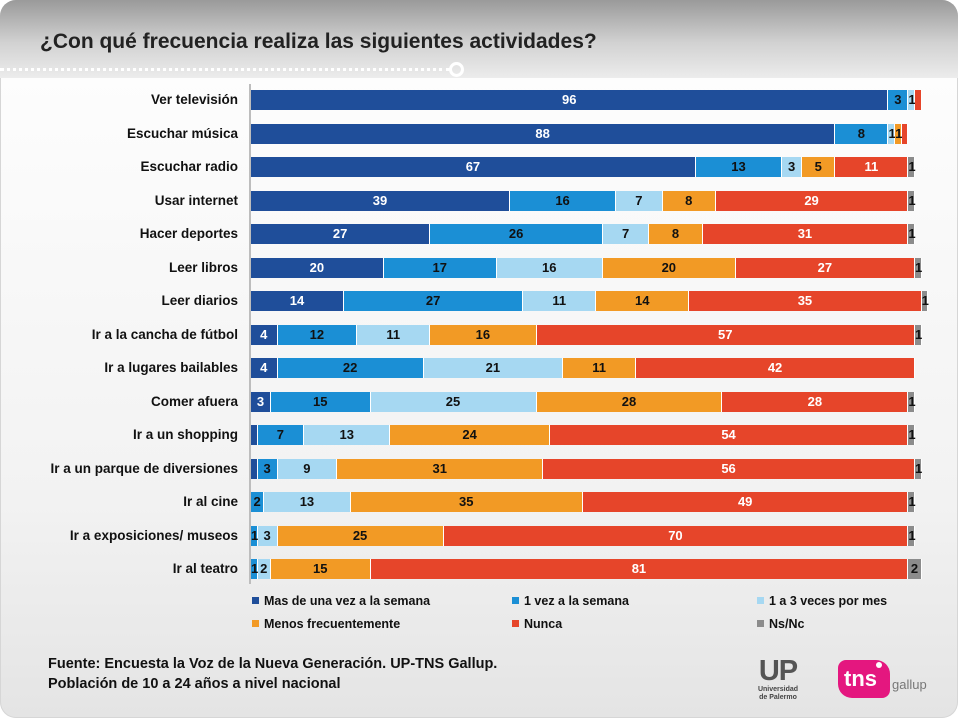  Describe the element at coordinates (264, 569) in the screenshot. I see `bar-segment: 2` at that location.